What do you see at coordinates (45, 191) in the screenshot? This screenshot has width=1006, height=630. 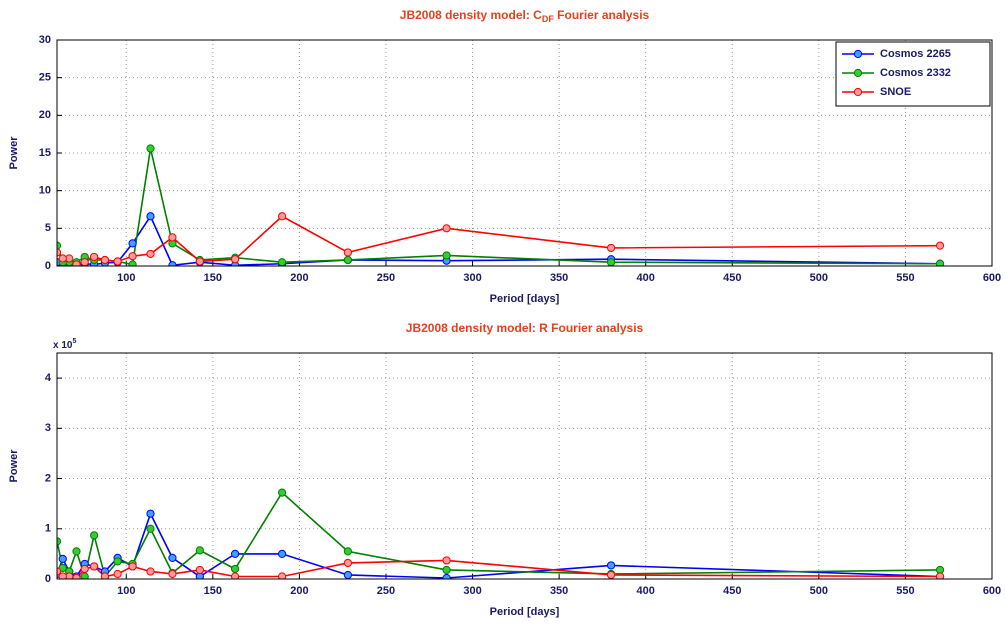 I see `y-tick-label: 10` at bounding box center [45, 191].